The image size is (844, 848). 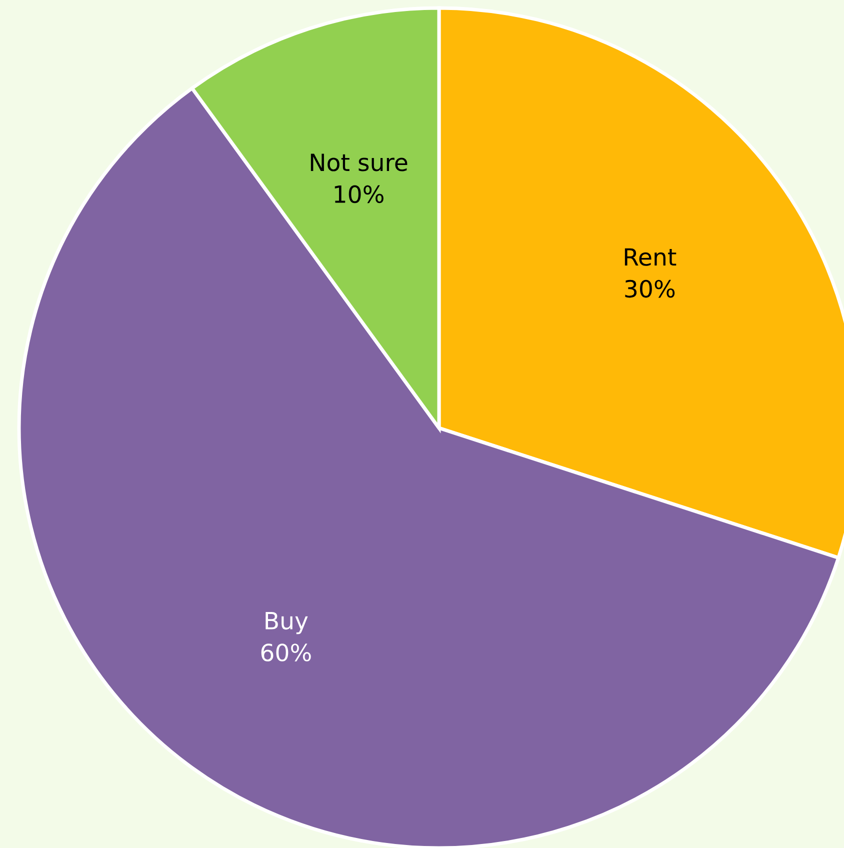 I want to click on data-label: 30%, so click(x=650, y=289).